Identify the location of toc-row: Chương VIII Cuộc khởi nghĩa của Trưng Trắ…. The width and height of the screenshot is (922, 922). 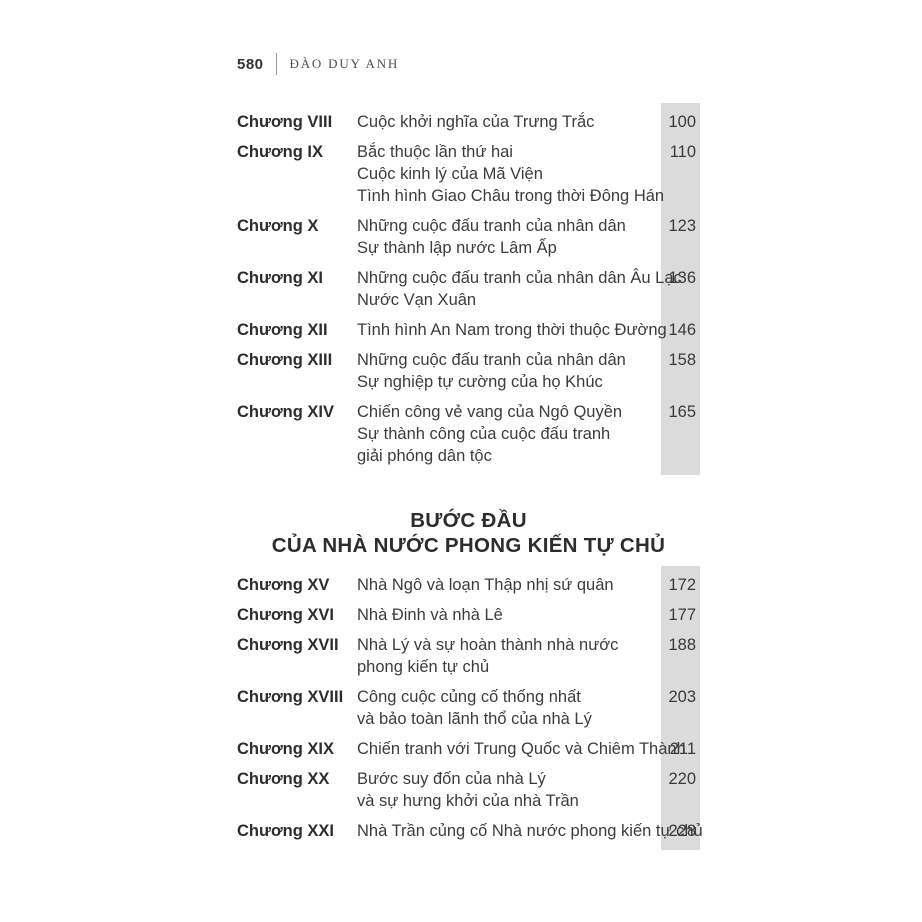
(468, 122).